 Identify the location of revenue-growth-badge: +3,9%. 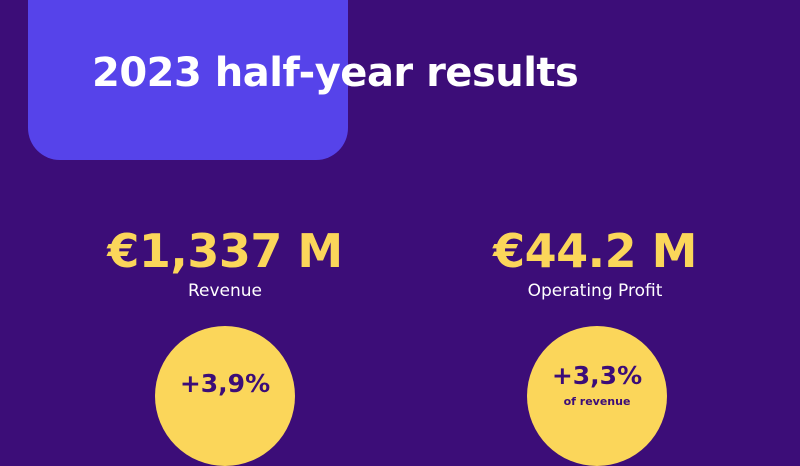
(225, 396).